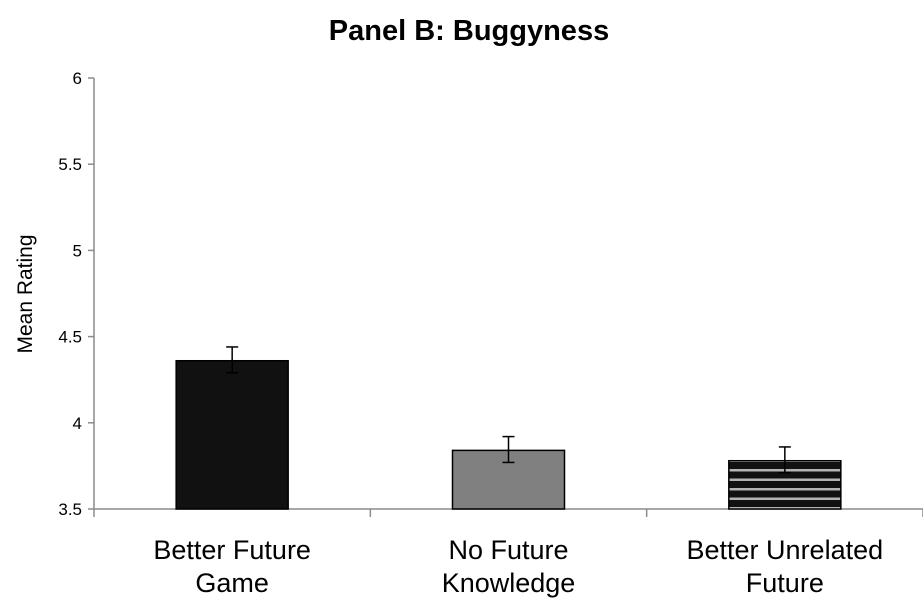 The height and width of the screenshot is (601, 923). I want to click on x-tick-label: Knowledge, so click(509, 583).